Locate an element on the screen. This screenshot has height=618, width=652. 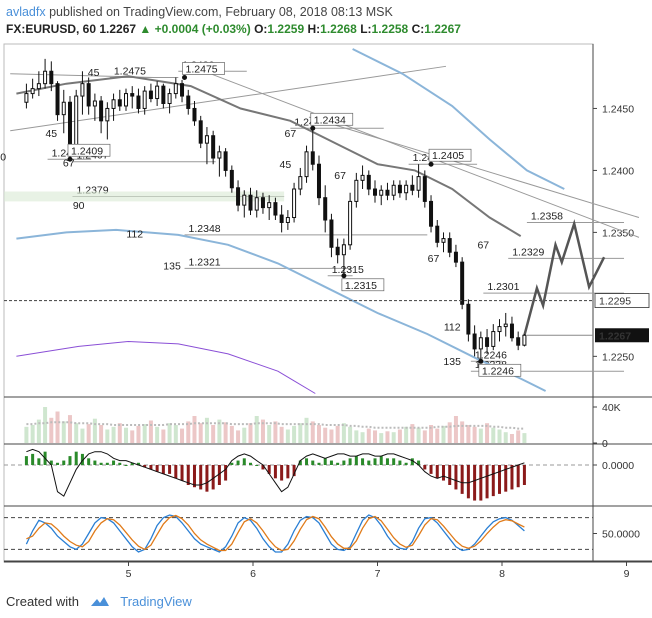
up-arrow-icon: ▲ is located at coordinates (145, 29).